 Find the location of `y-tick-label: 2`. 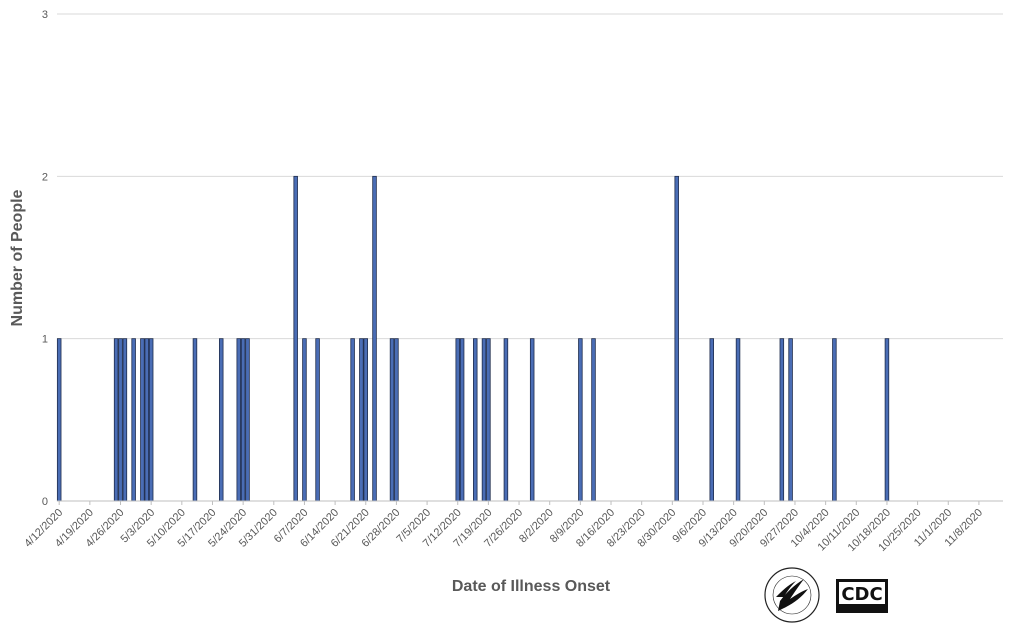

y-tick-label: 2 is located at coordinates (45, 177).